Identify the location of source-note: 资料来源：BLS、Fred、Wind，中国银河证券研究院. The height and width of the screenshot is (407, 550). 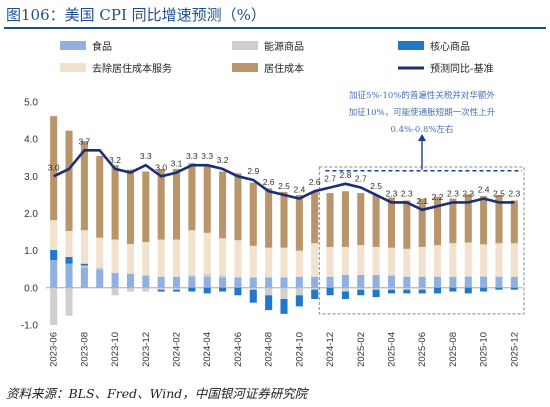
(157, 393).